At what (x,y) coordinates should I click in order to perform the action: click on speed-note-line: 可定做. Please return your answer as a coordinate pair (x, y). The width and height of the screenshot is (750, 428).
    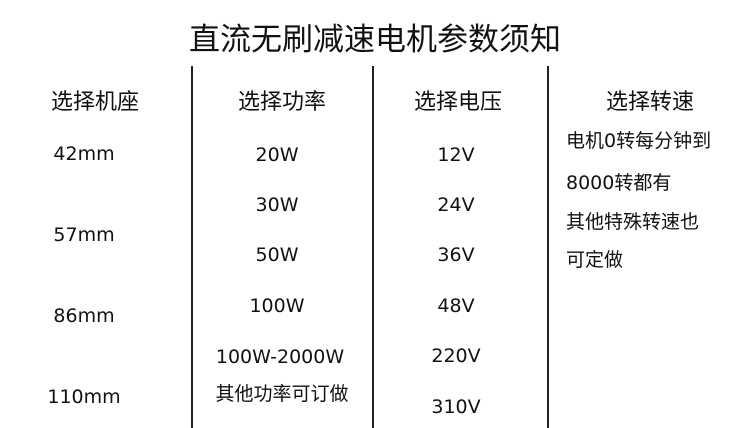
    Looking at the image, I should click on (595, 260).